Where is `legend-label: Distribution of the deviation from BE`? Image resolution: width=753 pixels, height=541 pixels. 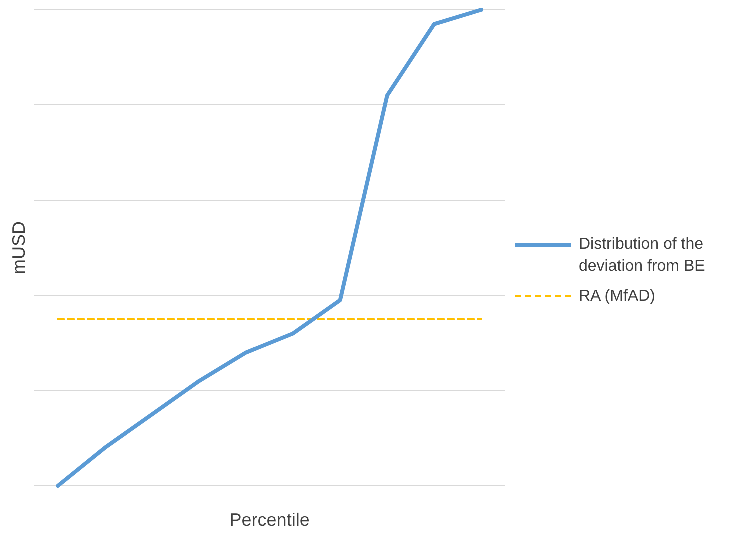 legend-label: Distribution of the deviation from BE is located at coordinates (642, 255).